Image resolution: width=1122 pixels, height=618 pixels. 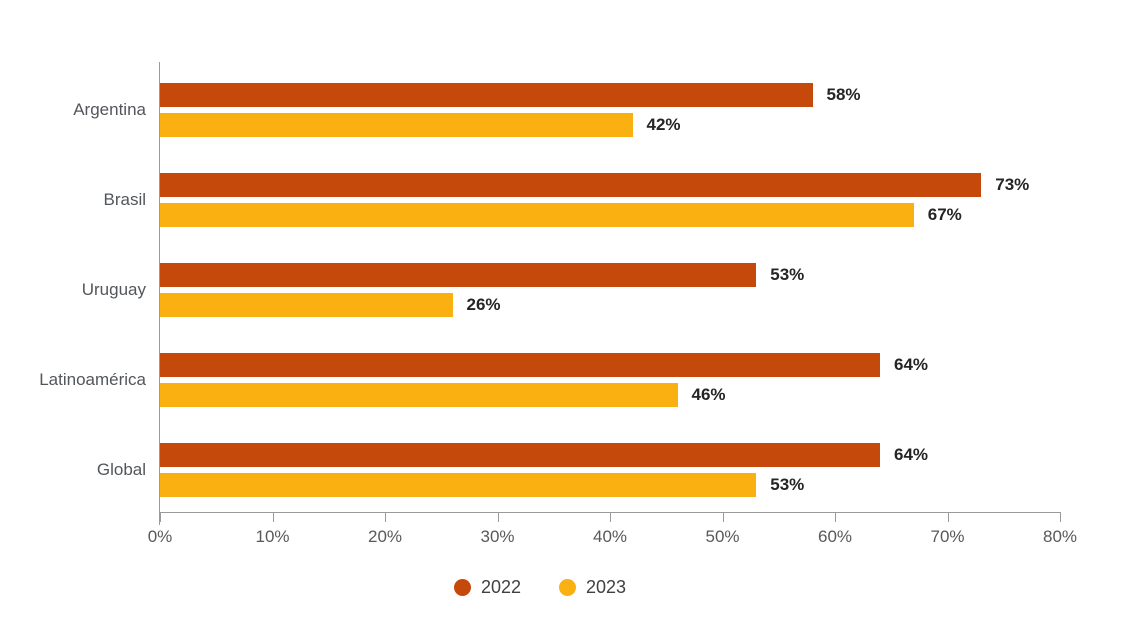 What do you see at coordinates (947, 536) in the screenshot?
I see `tick-label: 70%` at bounding box center [947, 536].